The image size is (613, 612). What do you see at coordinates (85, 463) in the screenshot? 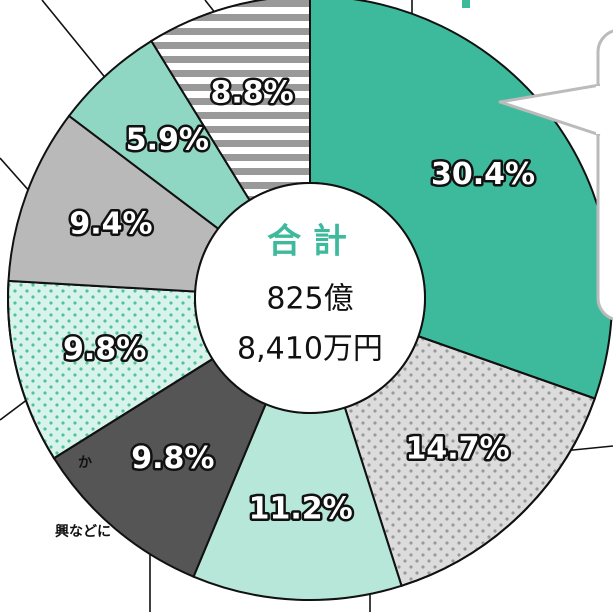
I see `note: か` at bounding box center [85, 463].